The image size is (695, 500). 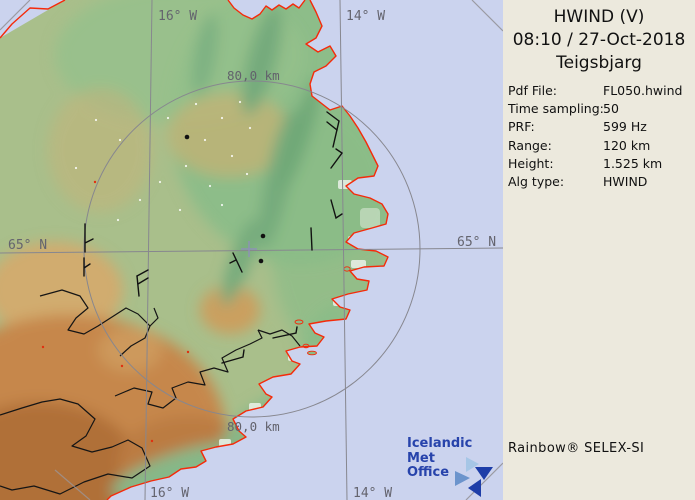 What do you see at coordinates (599, 182) in the screenshot?
I see `meta-row-alg-type: Alg type: HWIND` at bounding box center [599, 182].